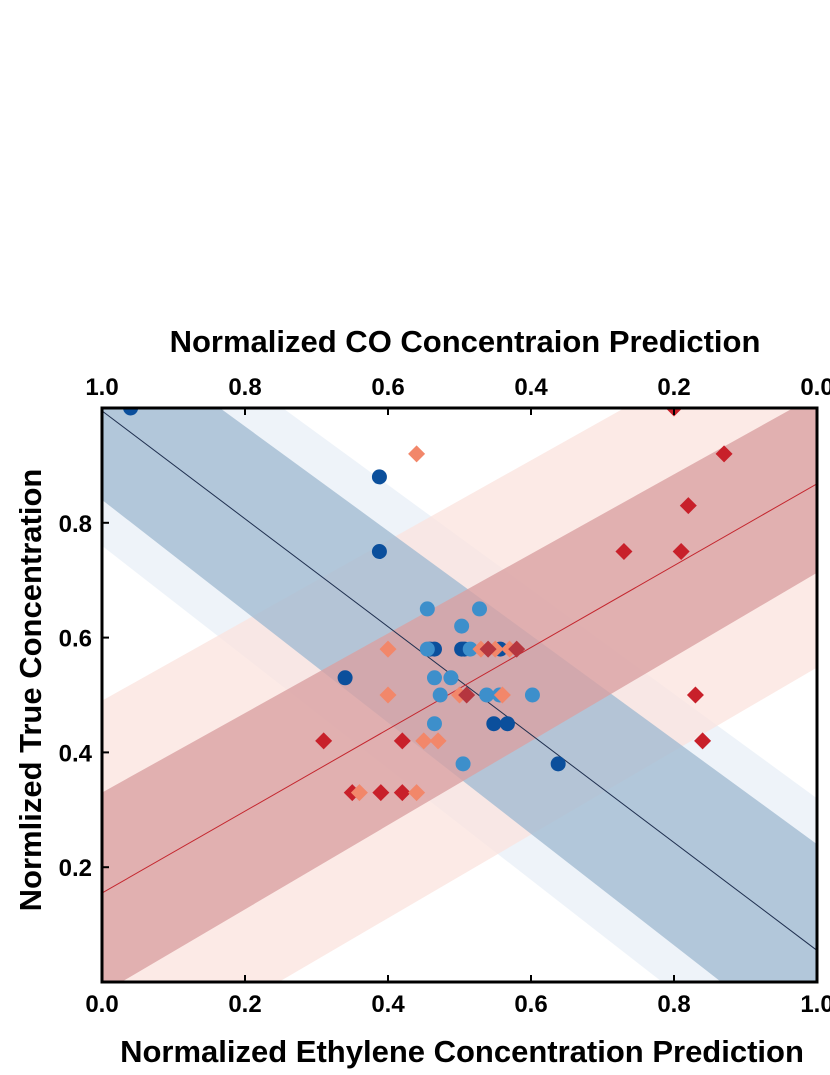  I want to click on top-axis-title: Normalized CO Concentraion Prediction, so click(465, 341).